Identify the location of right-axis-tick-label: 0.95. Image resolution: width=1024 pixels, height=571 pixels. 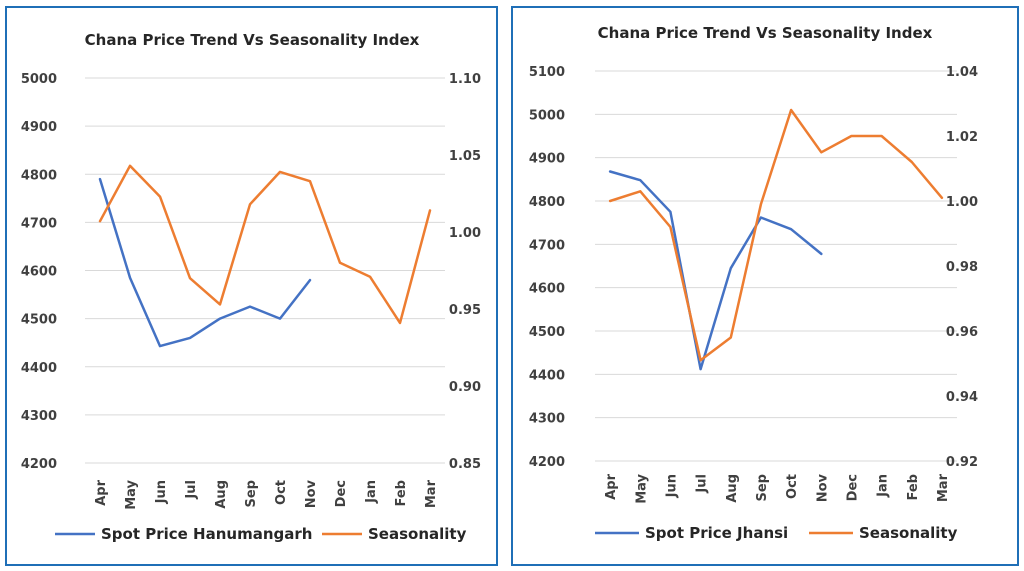
(465, 310).